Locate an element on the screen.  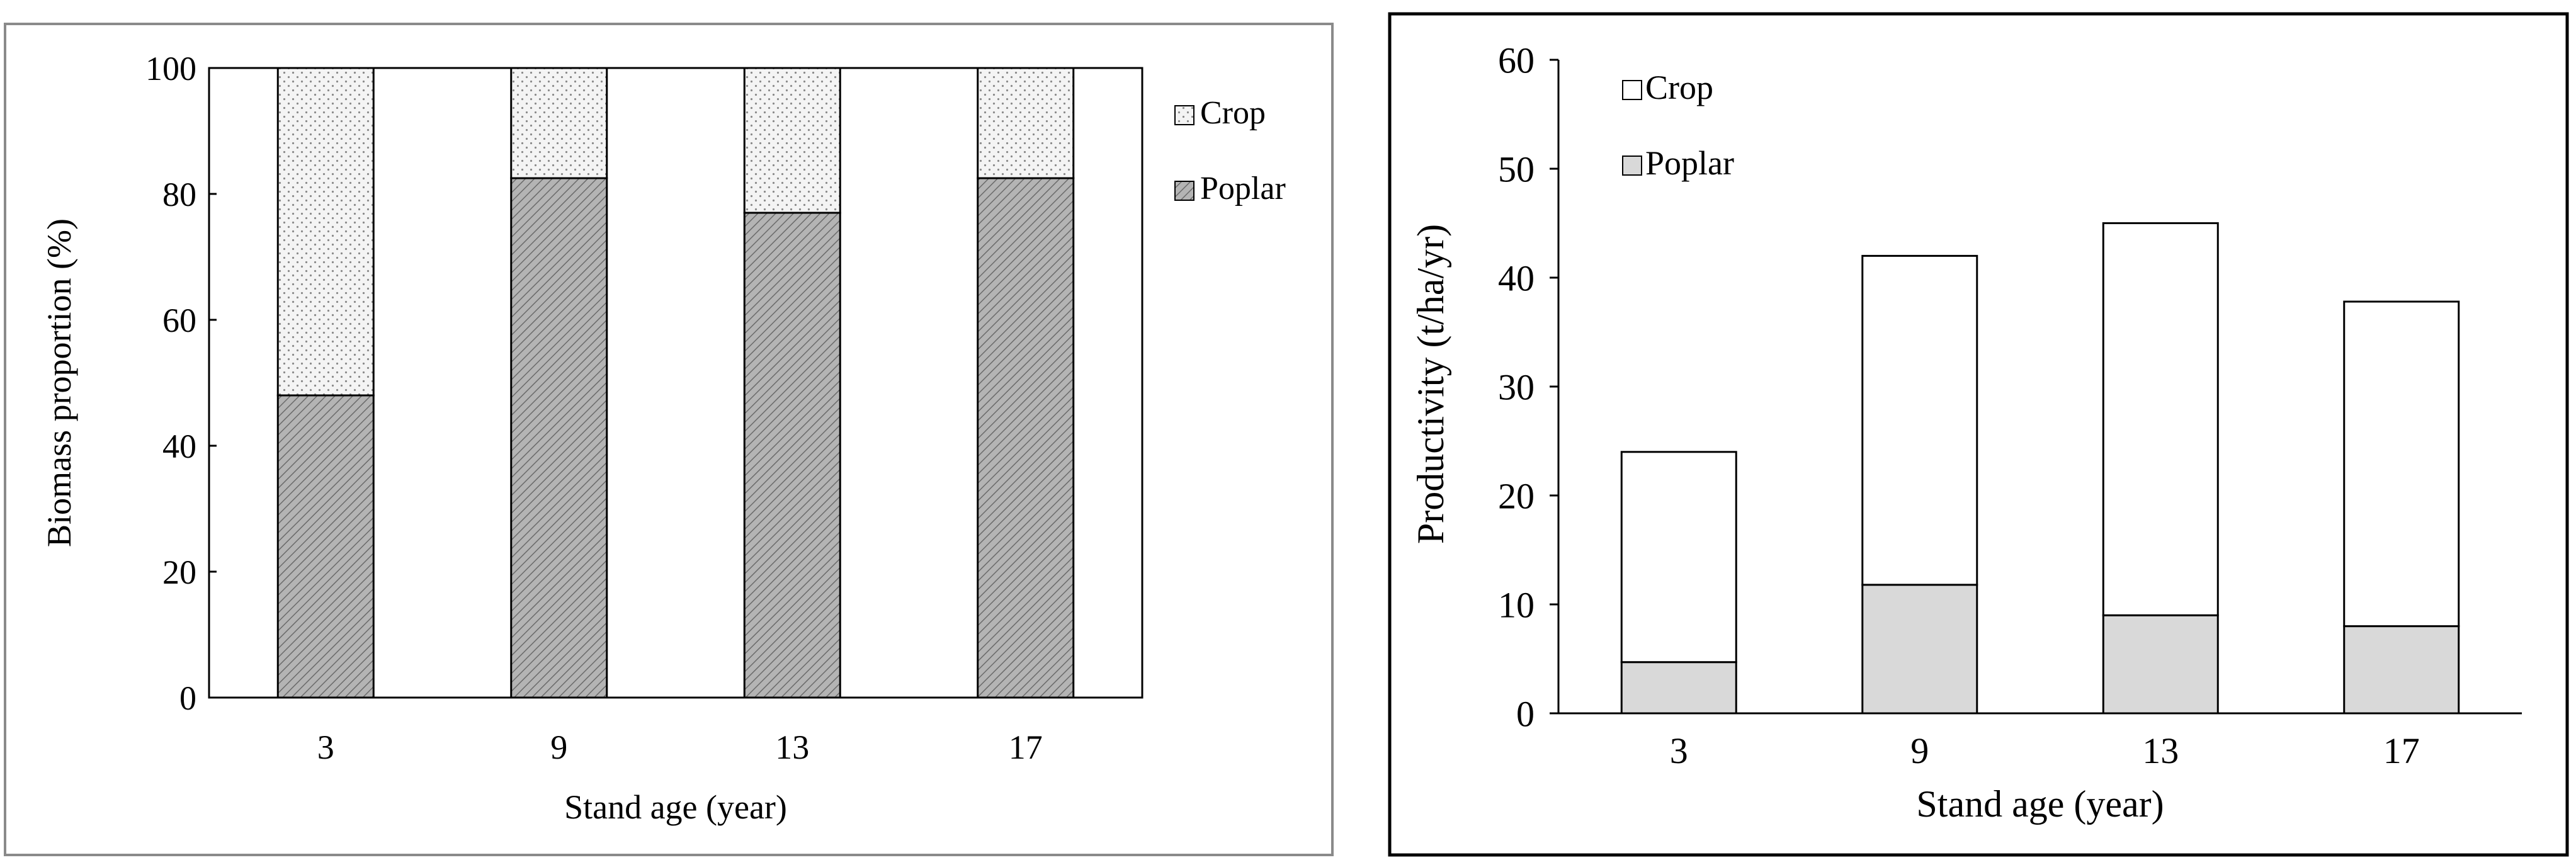
y-axis-label: Productivity (t/ha/yr) is located at coordinates (1430, 384).